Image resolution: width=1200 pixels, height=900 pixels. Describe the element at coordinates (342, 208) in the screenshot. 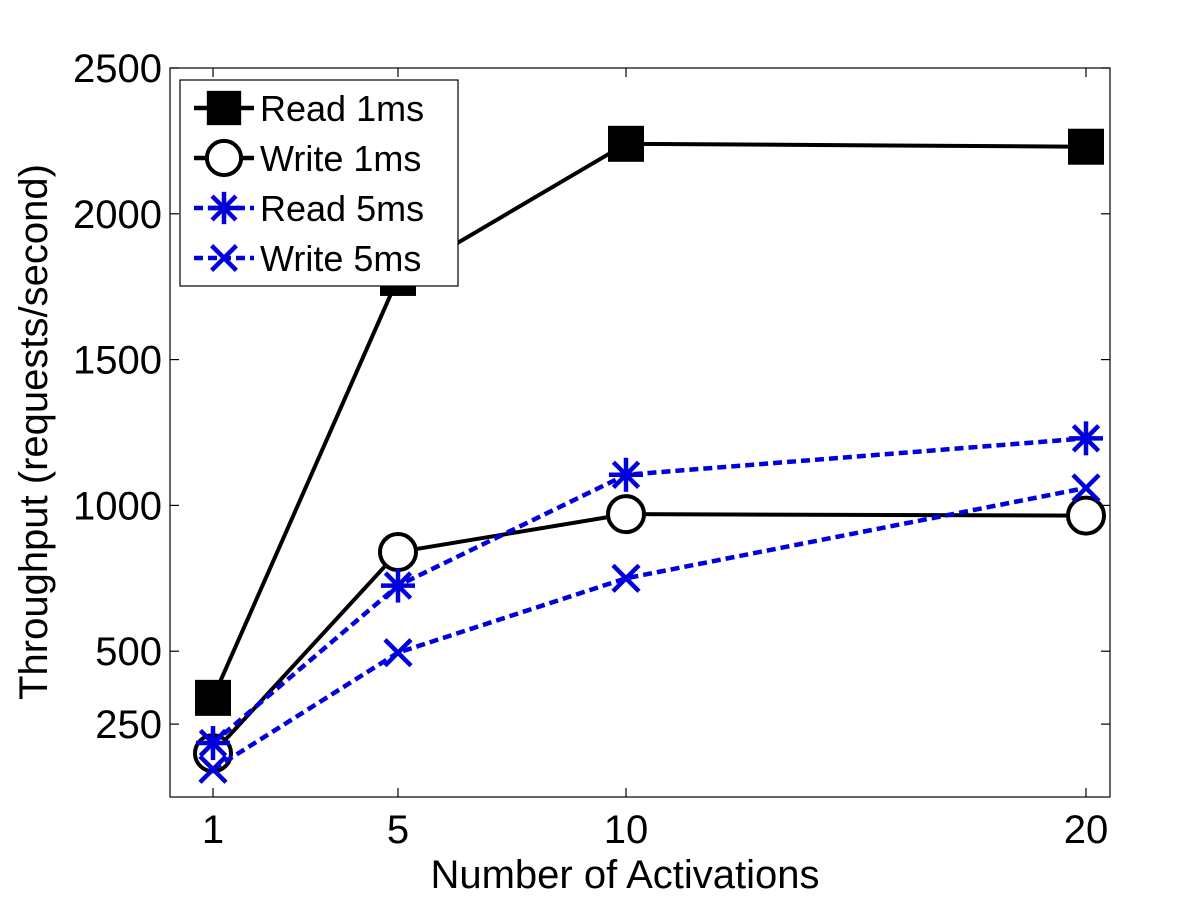

I see `legend-label: Read 5ms` at that location.